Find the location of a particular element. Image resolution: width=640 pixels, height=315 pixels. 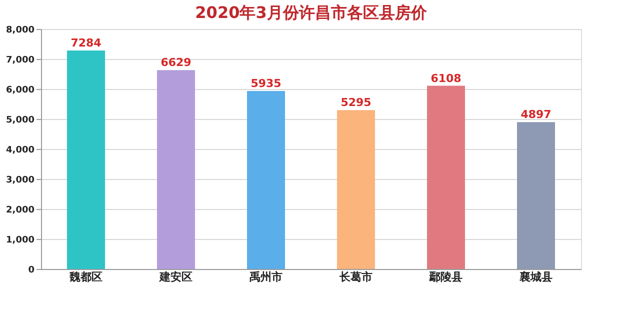

data-label: 4897 is located at coordinates (536, 115).